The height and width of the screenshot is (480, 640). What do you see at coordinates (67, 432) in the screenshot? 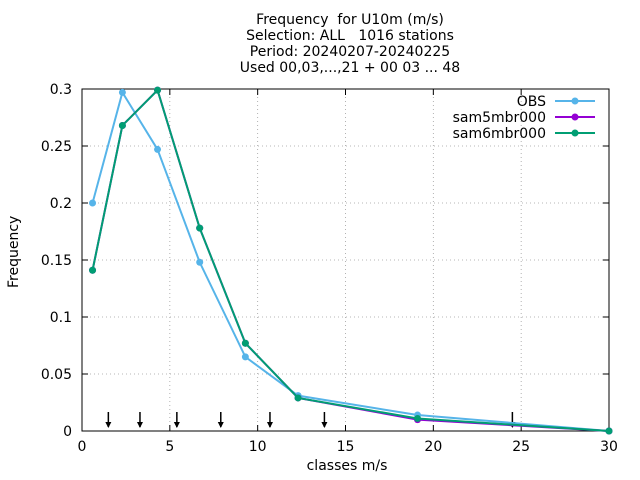
I see `y-tick-label: 0` at bounding box center [67, 432].